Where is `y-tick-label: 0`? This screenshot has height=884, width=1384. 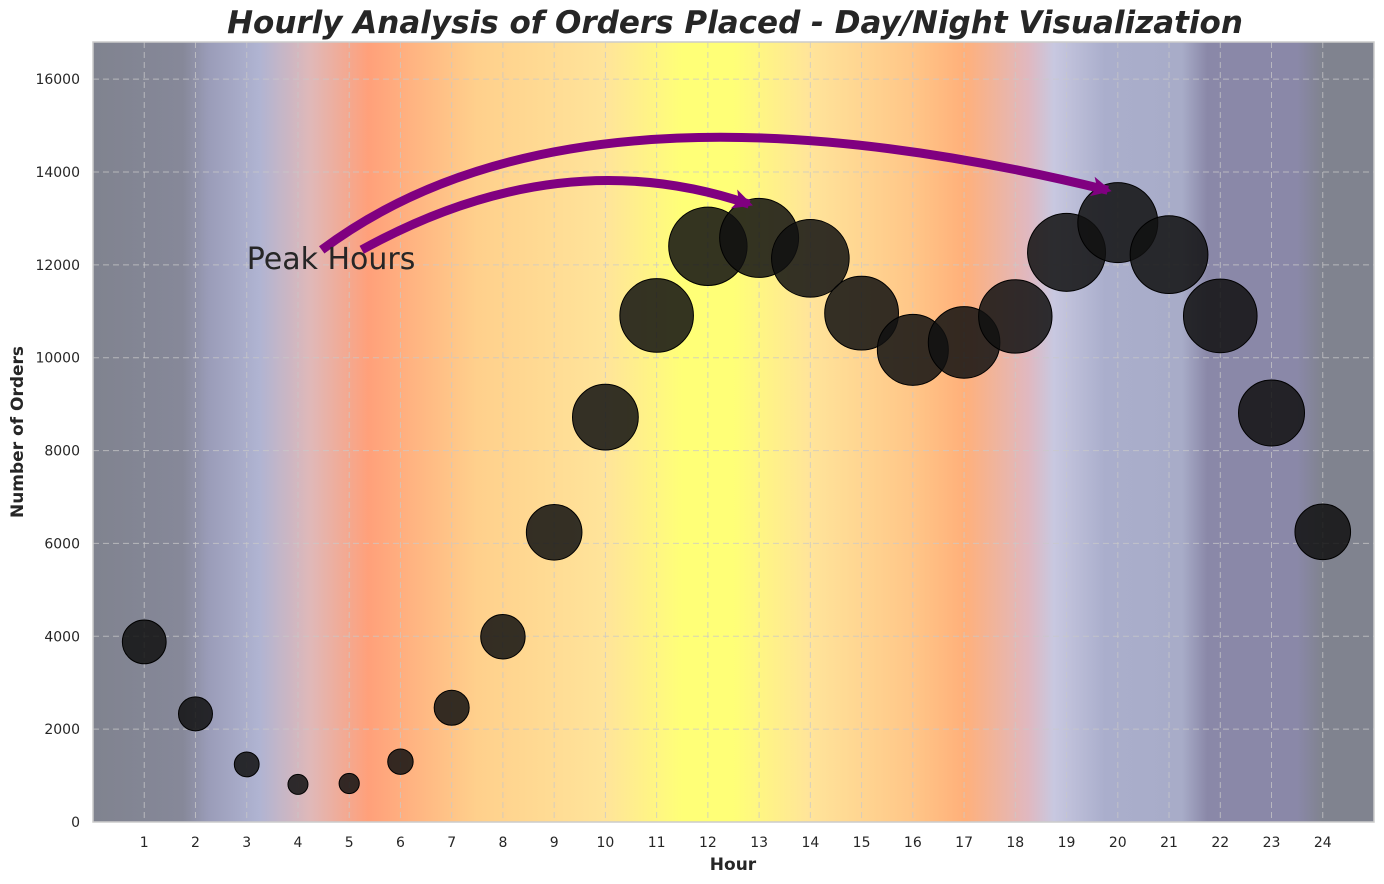 y-tick-label: 0 is located at coordinates (75, 823).